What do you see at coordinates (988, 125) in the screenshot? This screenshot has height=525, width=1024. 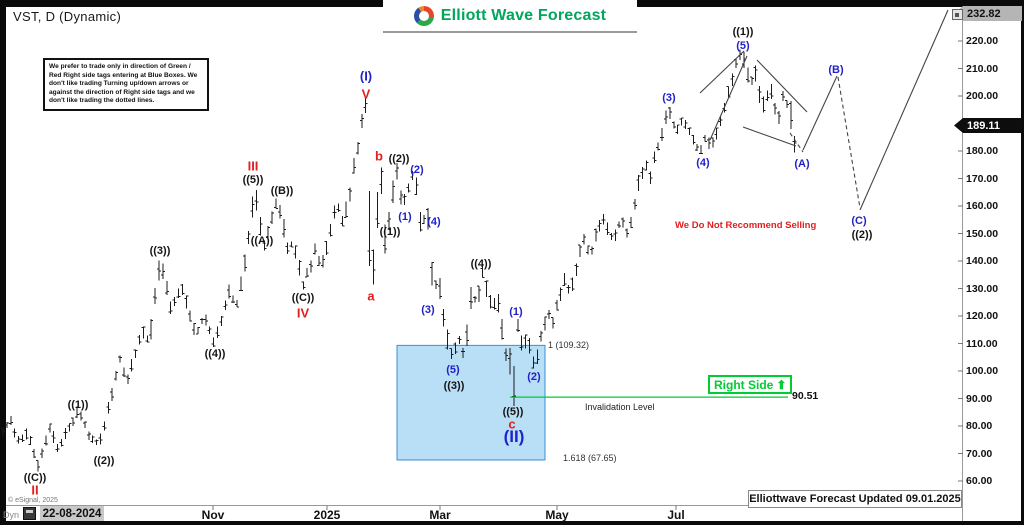 I see `last-price-tag: 189.11` at bounding box center [988, 125].